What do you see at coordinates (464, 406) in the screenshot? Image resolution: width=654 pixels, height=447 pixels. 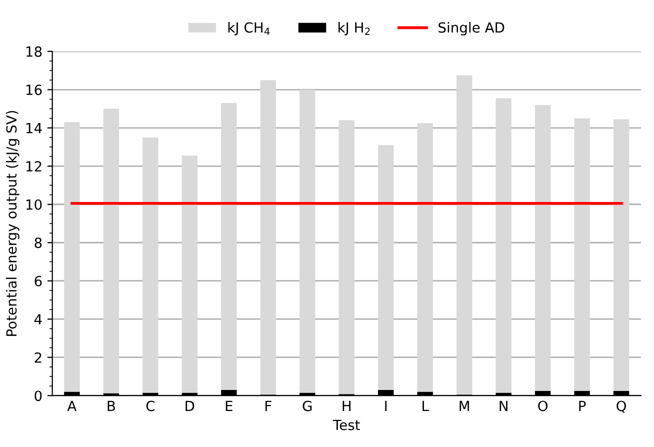 I see `x-tick-label: M` at bounding box center [464, 406].